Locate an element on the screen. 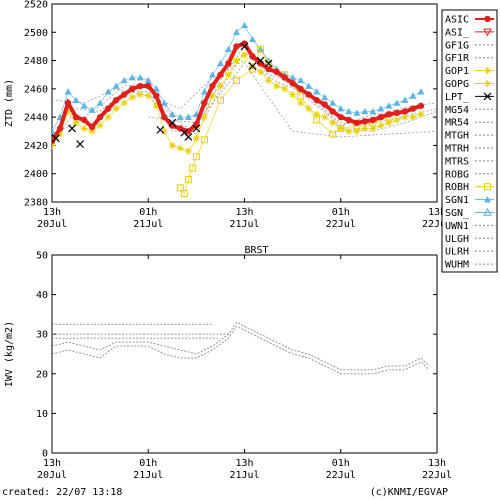 The width and height of the screenshot is (500, 500). ztd-ytick-label: 2400 is located at coordinates (36, 174).